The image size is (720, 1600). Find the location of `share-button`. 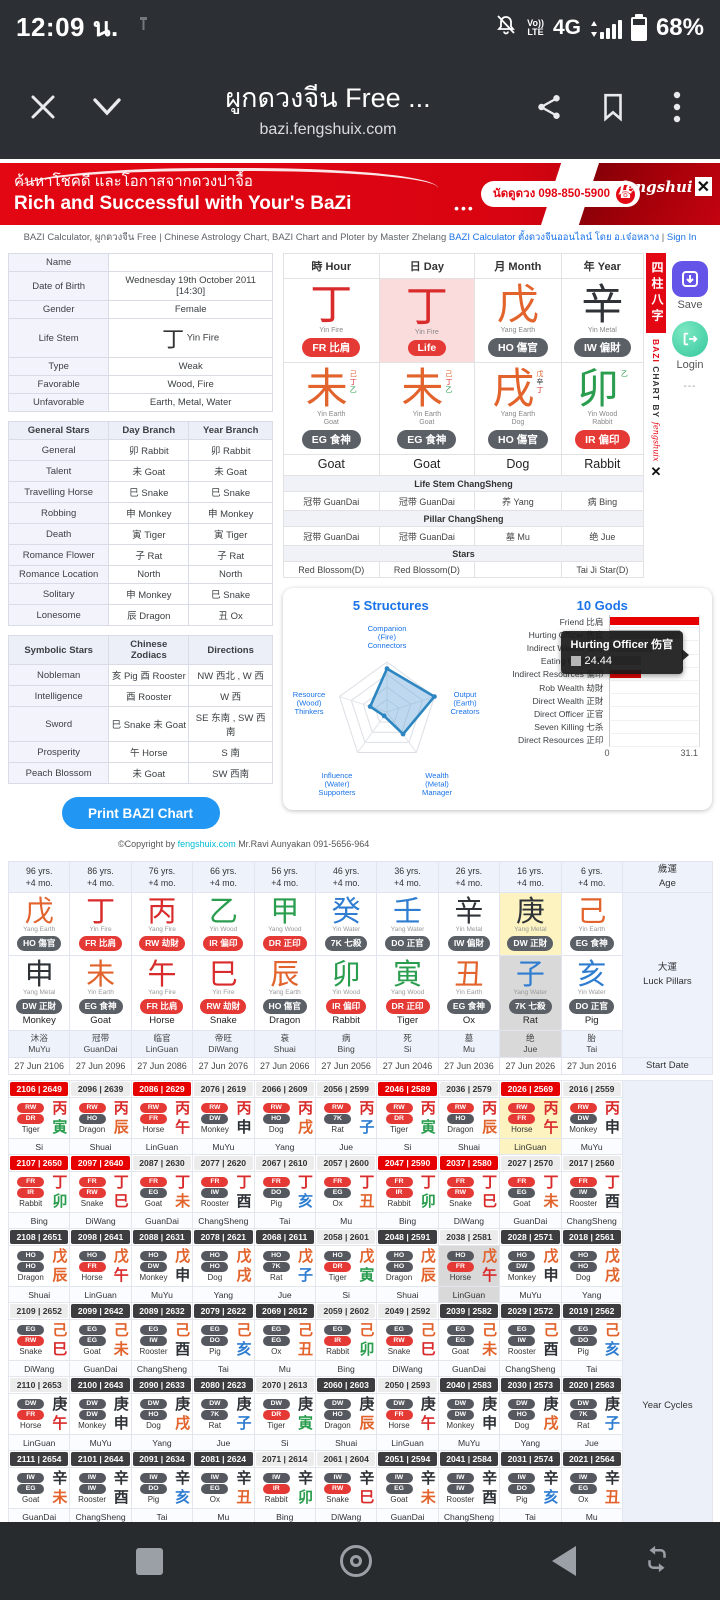

share-button is located at coordinates (549, 107).